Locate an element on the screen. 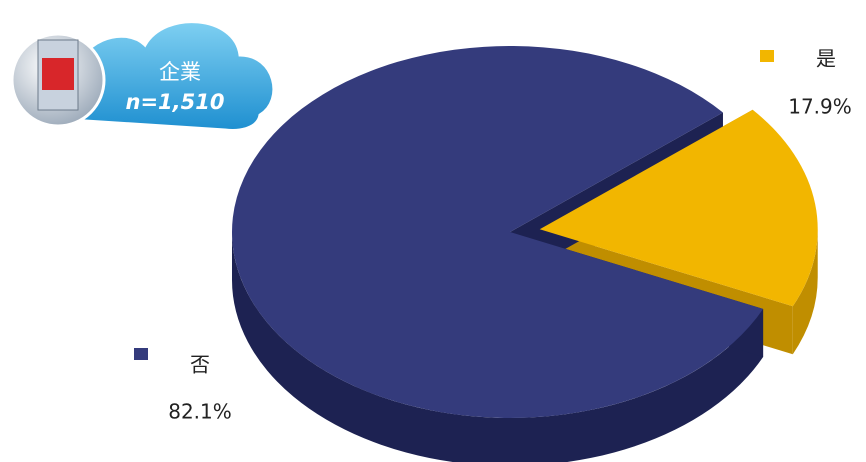 The height and width of the screenshot is (462, 866). value-label: 82.1% is located at coordinates (200, 412).